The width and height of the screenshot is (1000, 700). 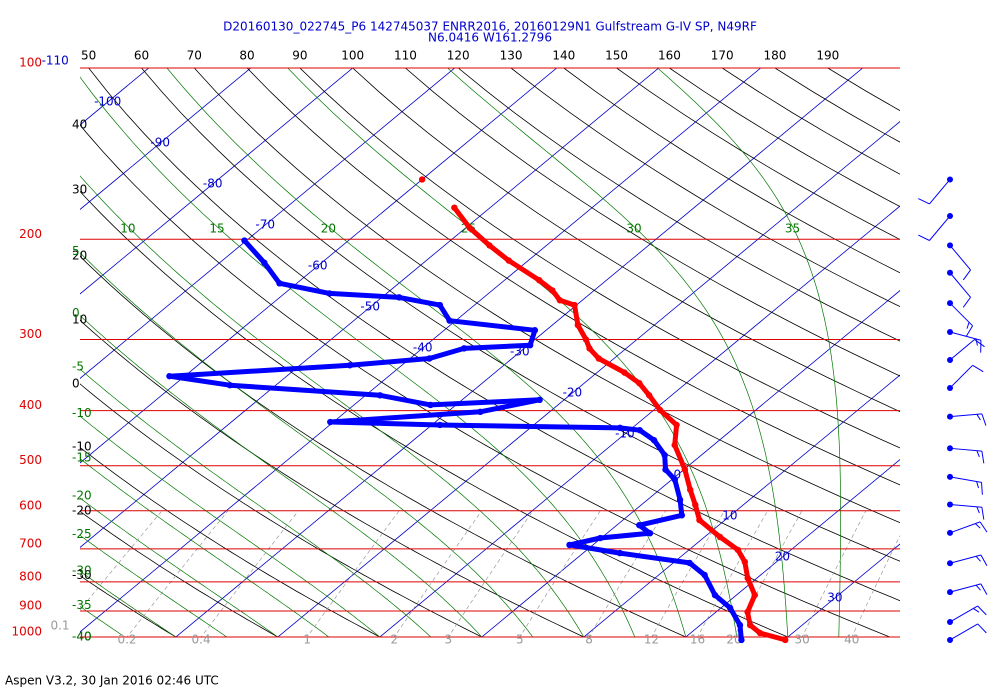 I want to click on dry-adiabat-label: -40, so click(x=82, y=637).